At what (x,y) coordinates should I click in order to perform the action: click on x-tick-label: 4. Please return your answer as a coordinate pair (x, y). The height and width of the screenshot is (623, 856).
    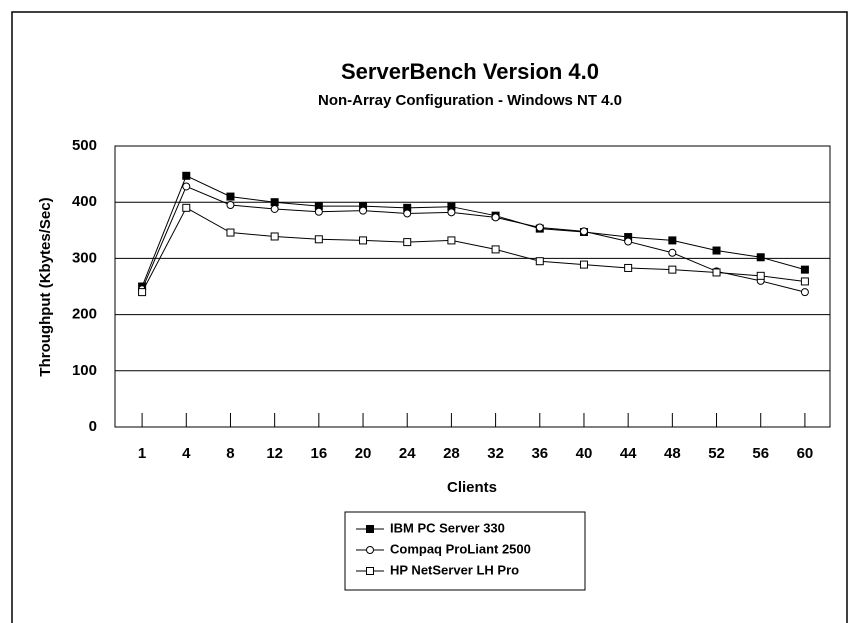
    Looking at the image, I should click on (186, 453).